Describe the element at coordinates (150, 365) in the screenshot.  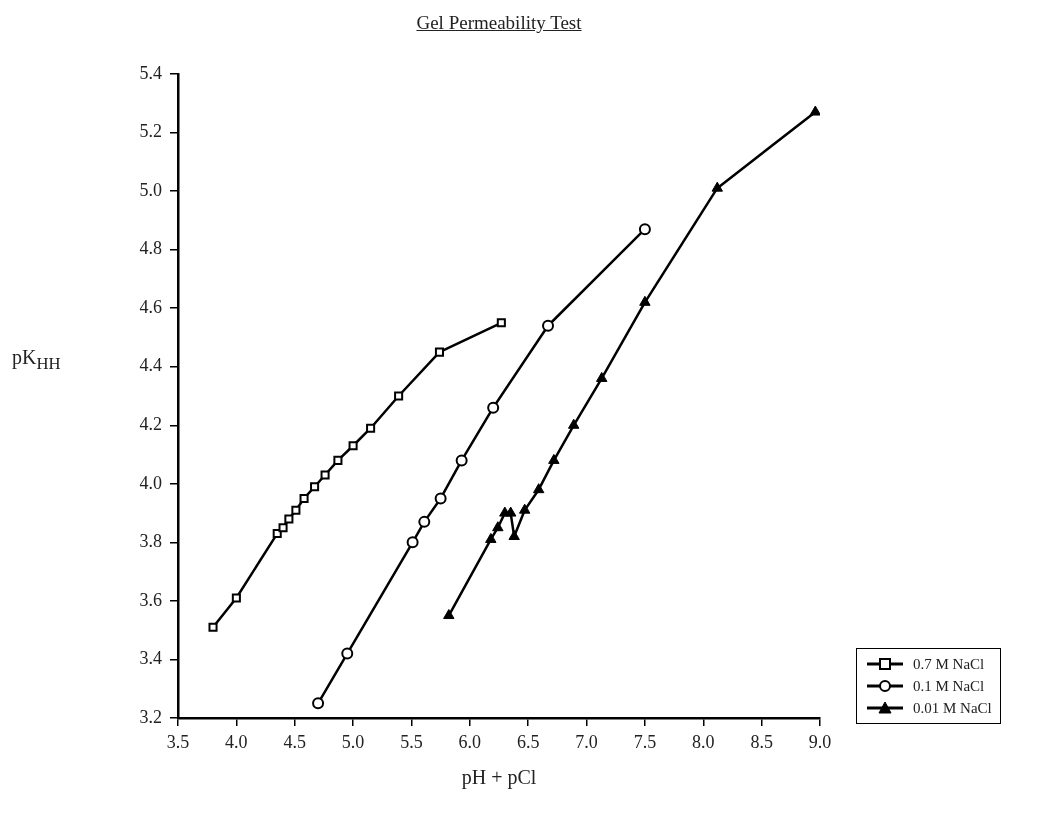
I see `y-tick-label: 4.4` at that location.